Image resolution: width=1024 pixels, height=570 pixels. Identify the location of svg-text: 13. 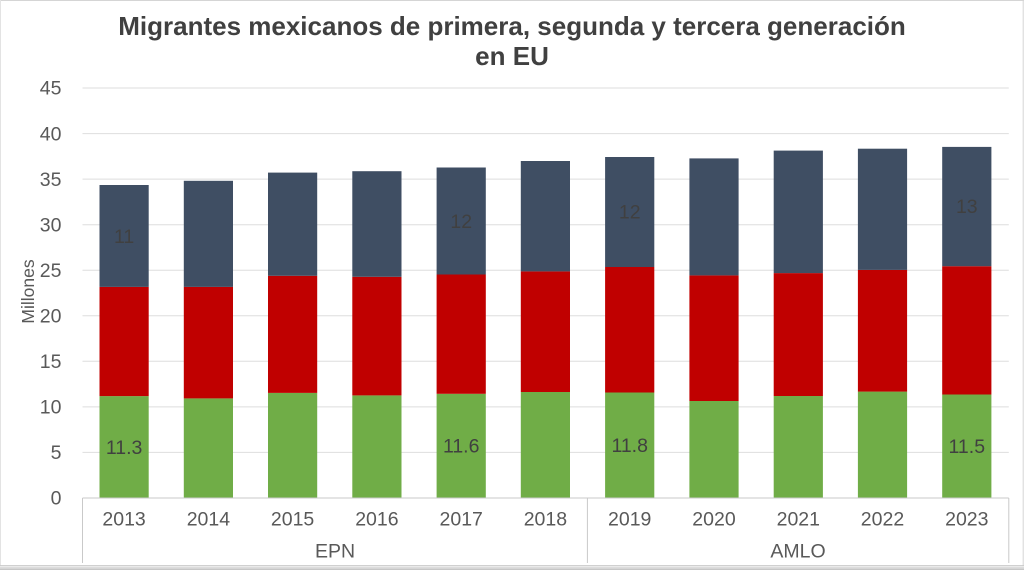
(967, 207).